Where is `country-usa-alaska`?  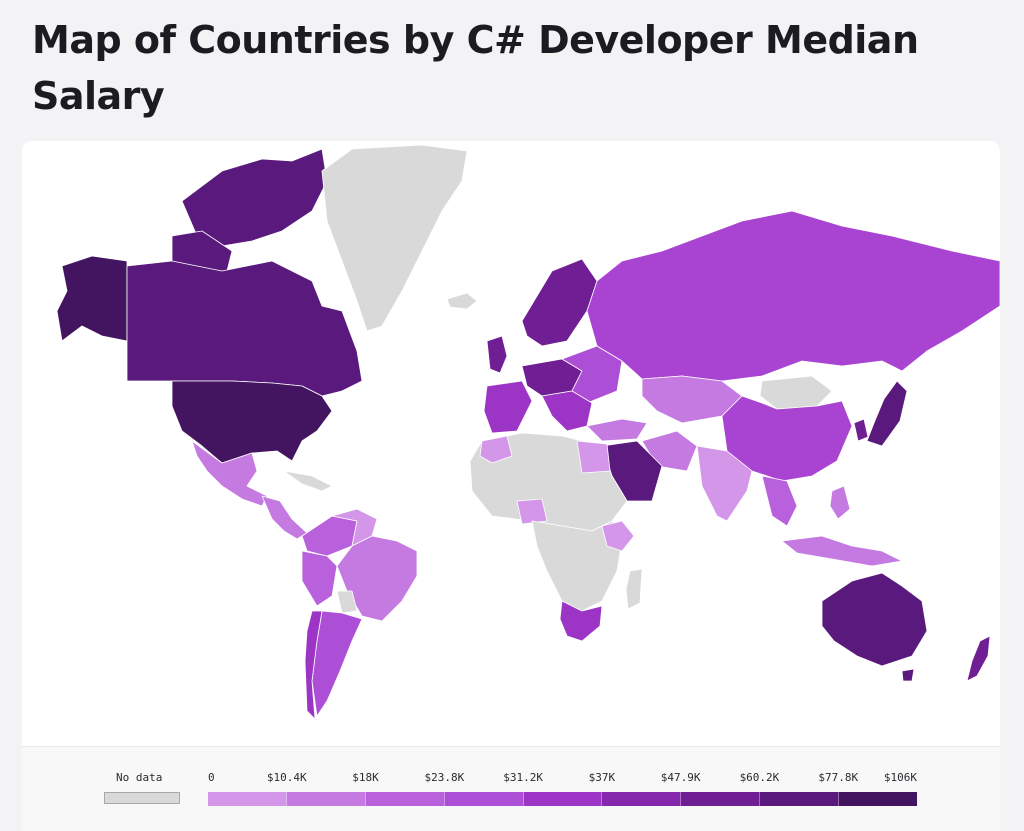
country-usa-alaska is located at coordinates (92, 298).